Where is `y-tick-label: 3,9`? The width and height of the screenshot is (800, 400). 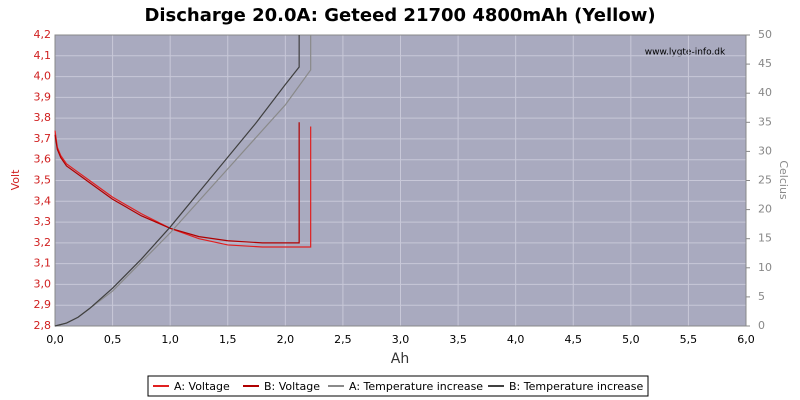 y-tick-label: 3,9 is located at coordinates (43, 96).